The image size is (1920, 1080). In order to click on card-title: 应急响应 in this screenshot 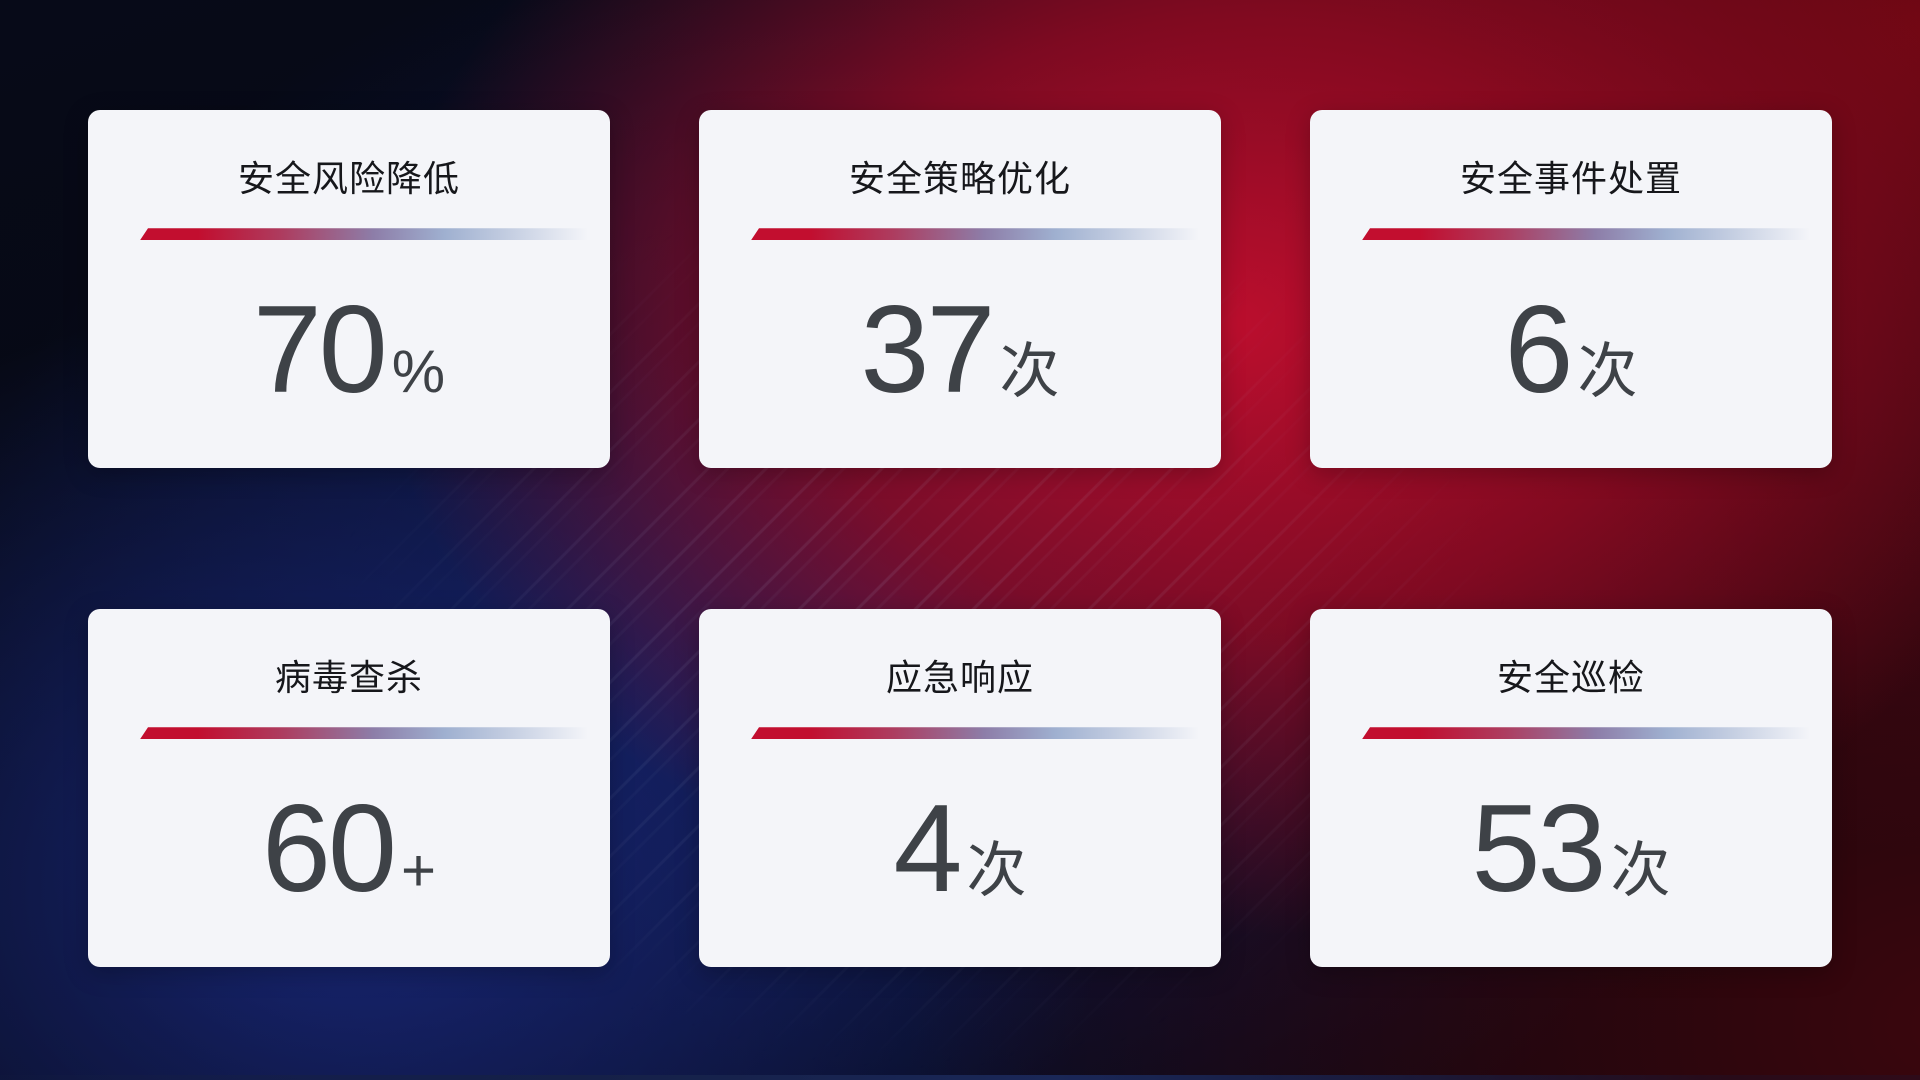, I will do `click(959, 677)`.